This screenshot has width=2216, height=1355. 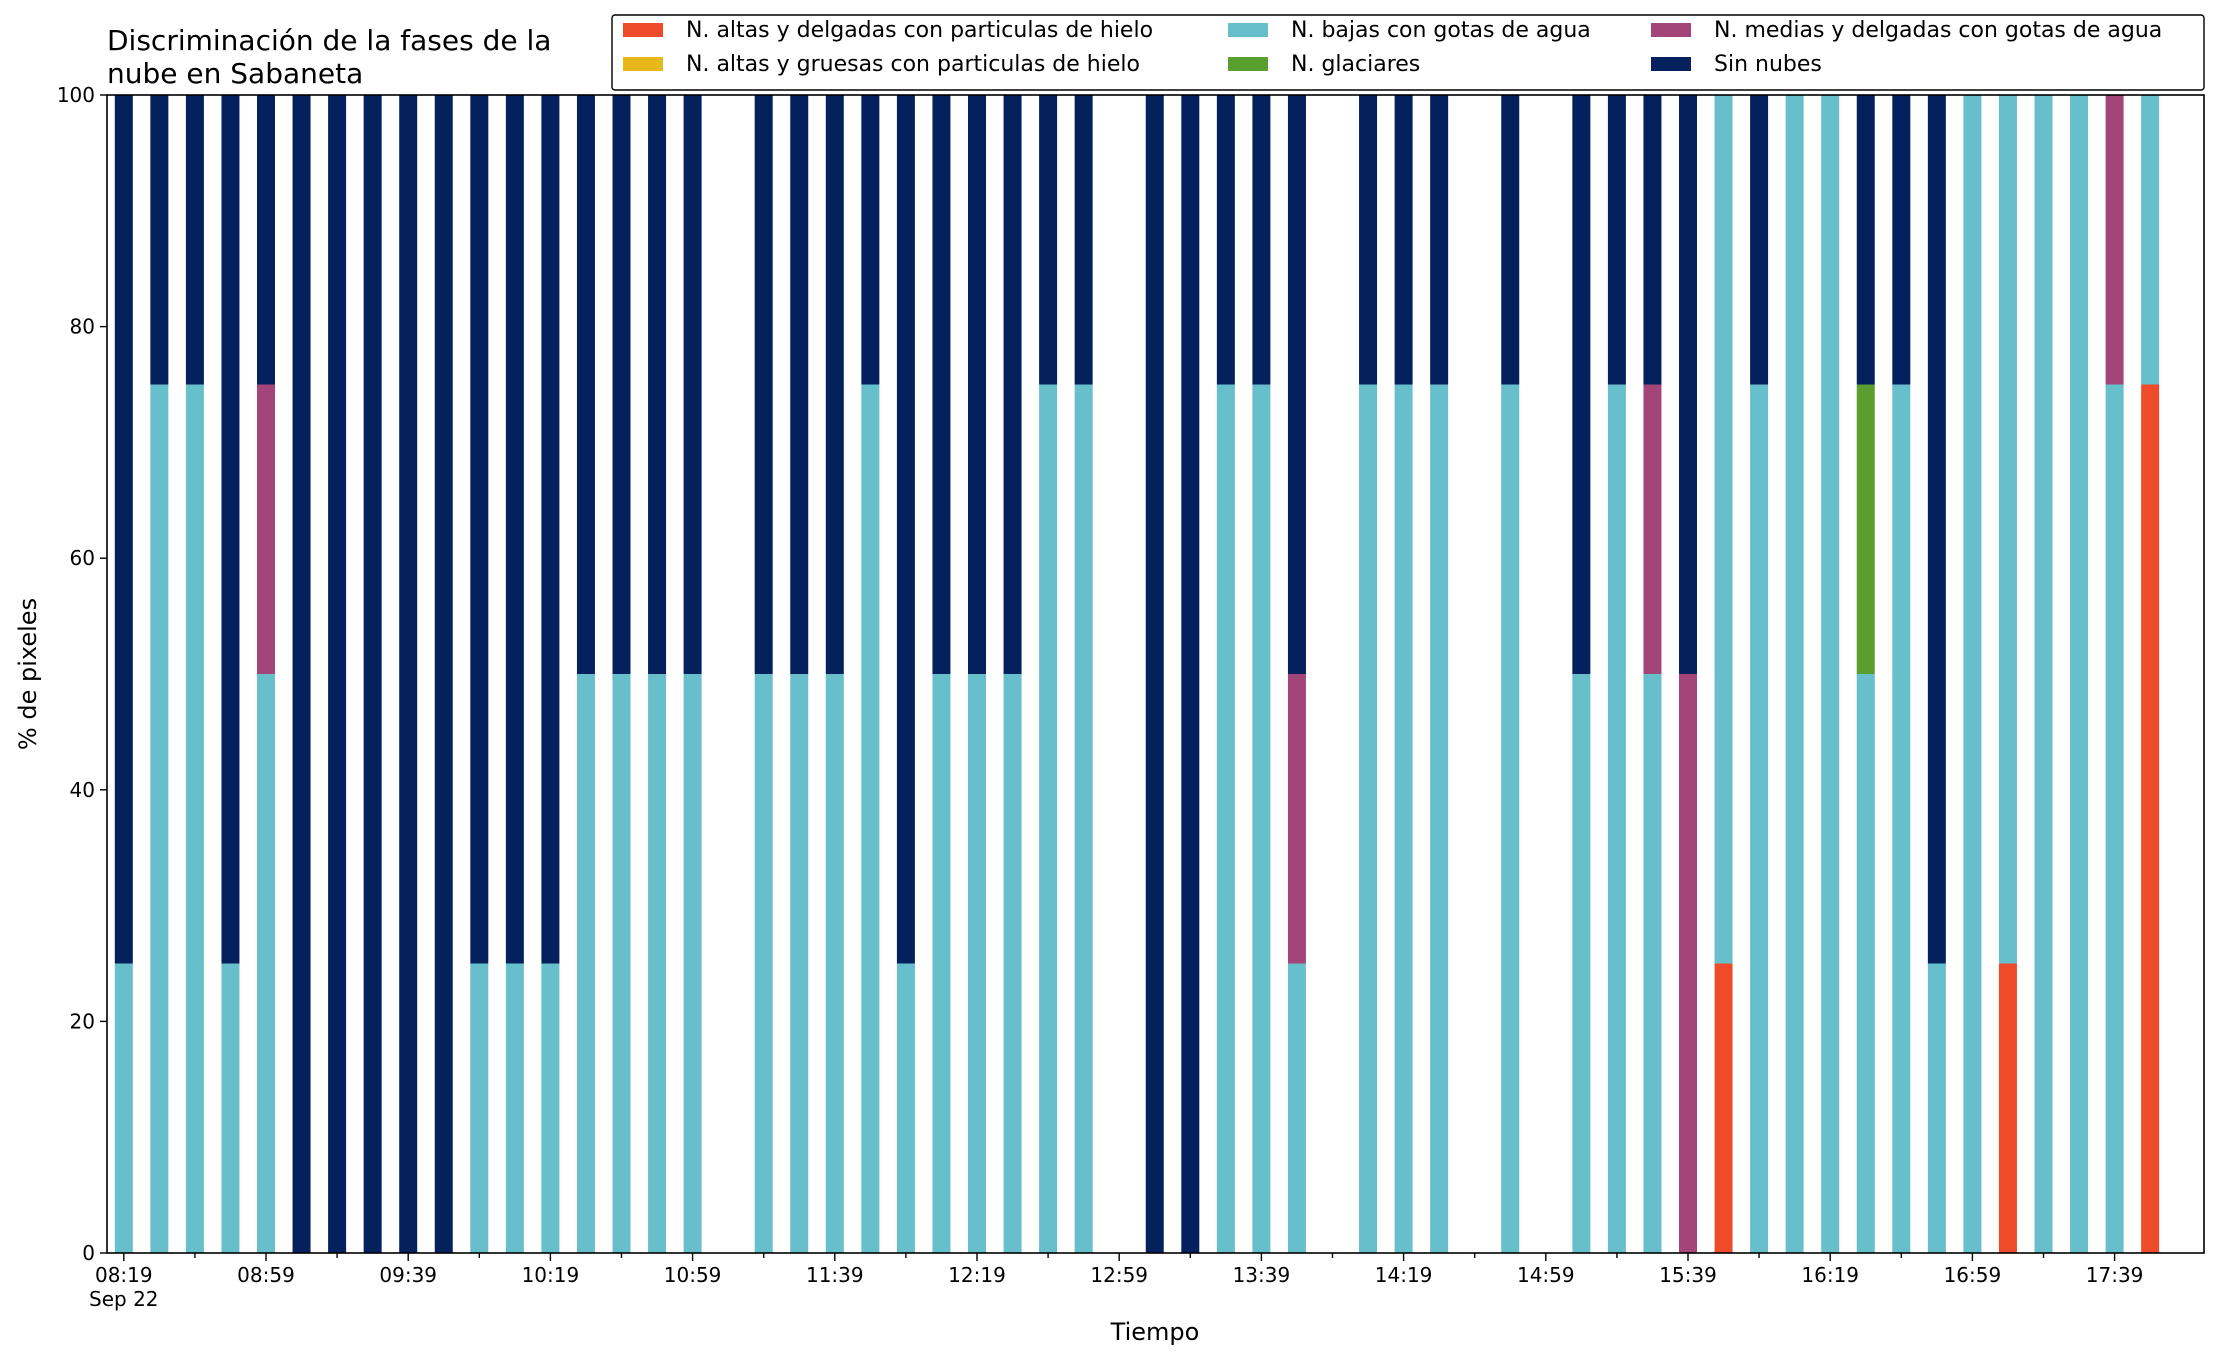 What do you see at coordinates (329, 40) in the screenshot?
I see `chart-title-line-1: Discriminación de la fases de la` at bounding box center [329, 40].